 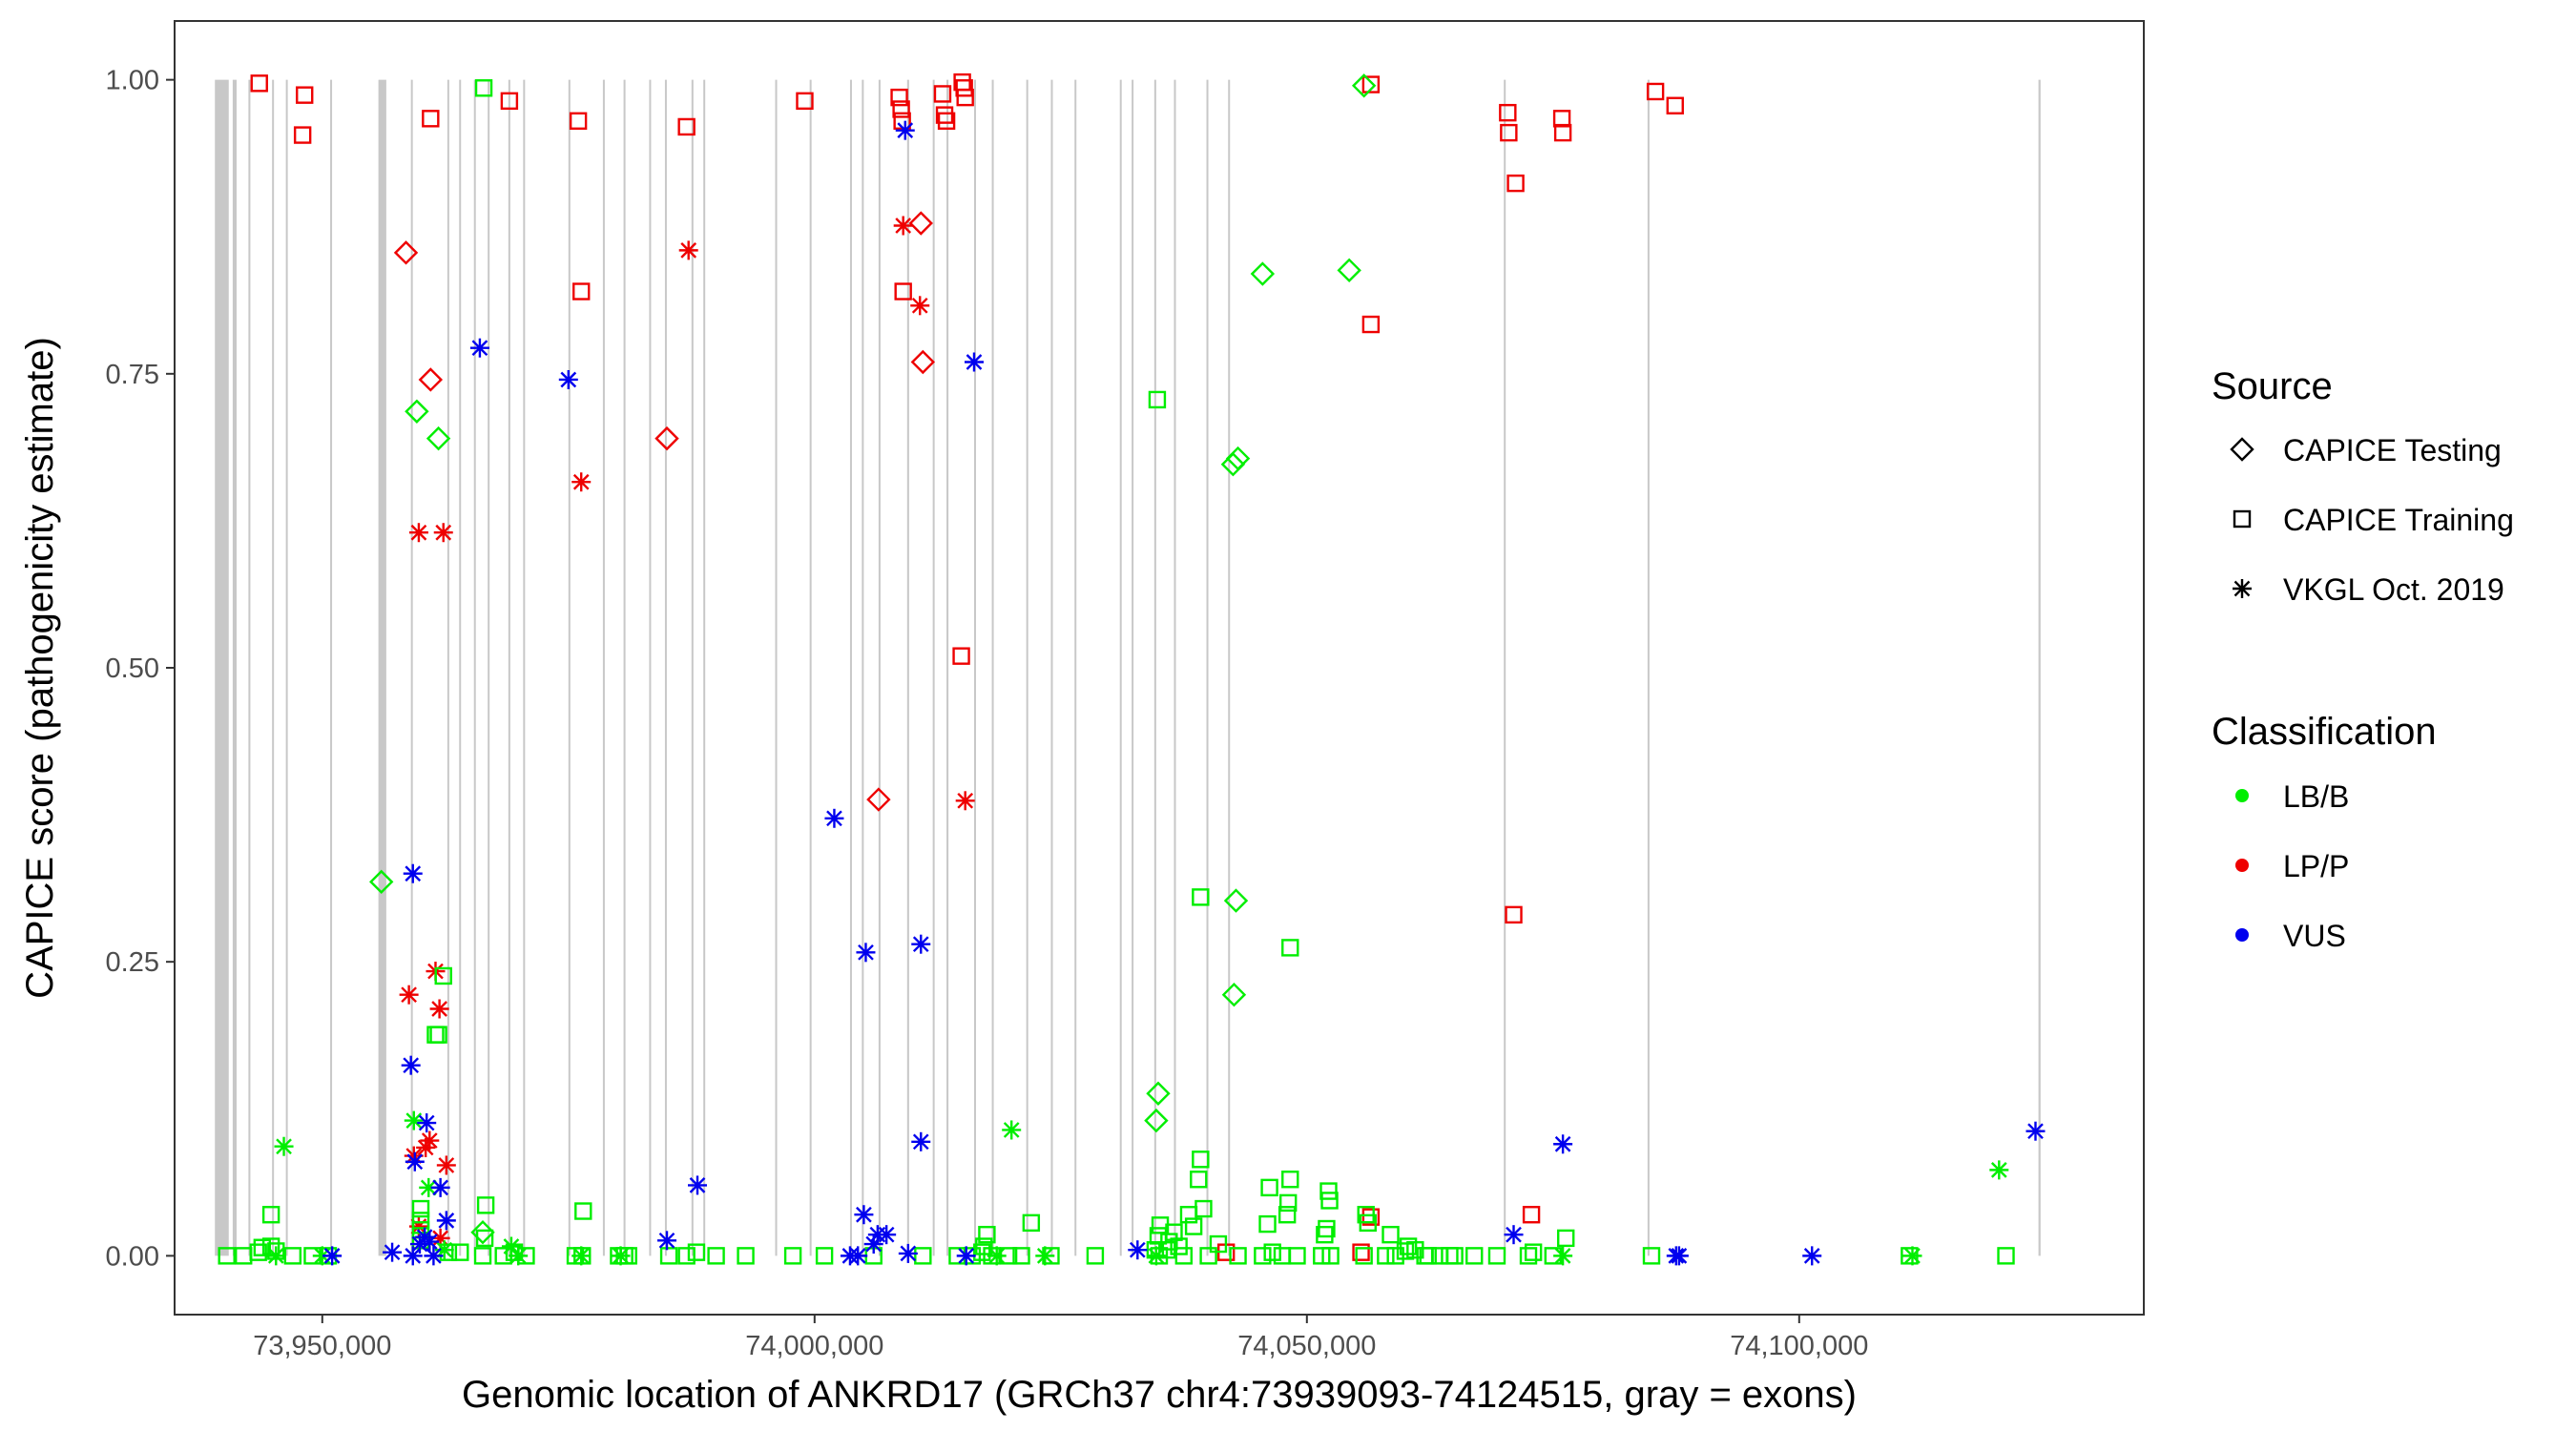 I want to click on x-tick-label-2: 74,050,000, so click(x=1306, y=1346).